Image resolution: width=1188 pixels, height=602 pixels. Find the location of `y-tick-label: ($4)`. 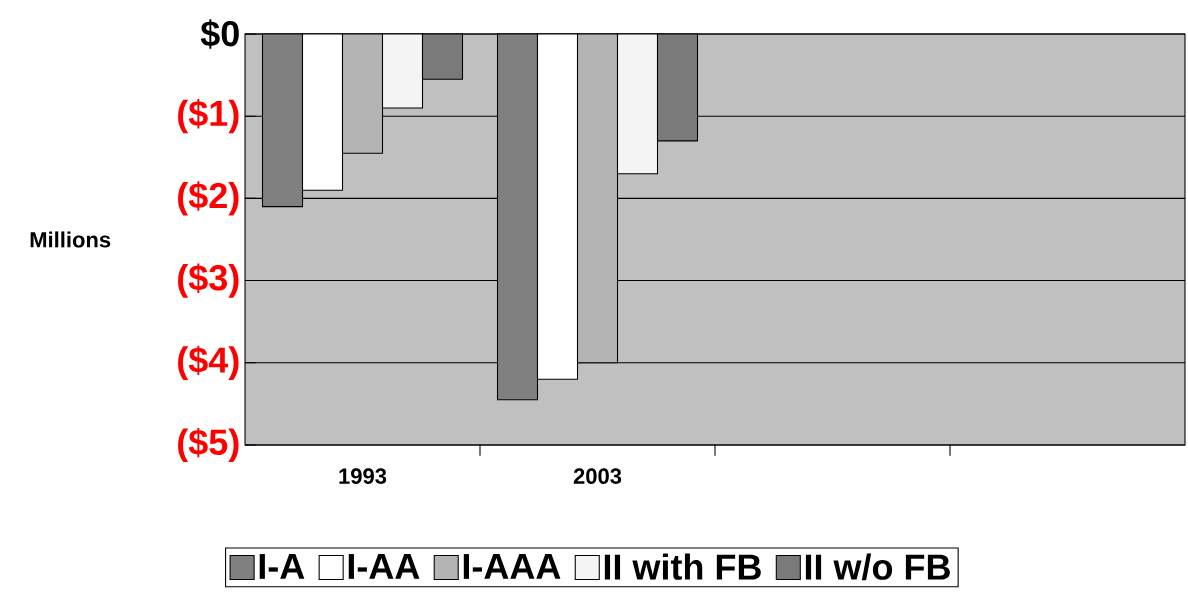

y-tick-label: ($4) is located at coordinates (208, 362).